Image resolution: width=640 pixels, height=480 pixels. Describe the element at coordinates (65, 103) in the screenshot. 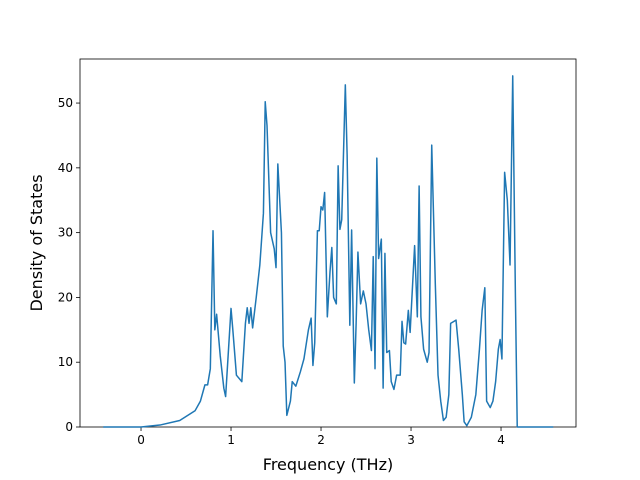

I see `y-tick-label: 50` at that location.